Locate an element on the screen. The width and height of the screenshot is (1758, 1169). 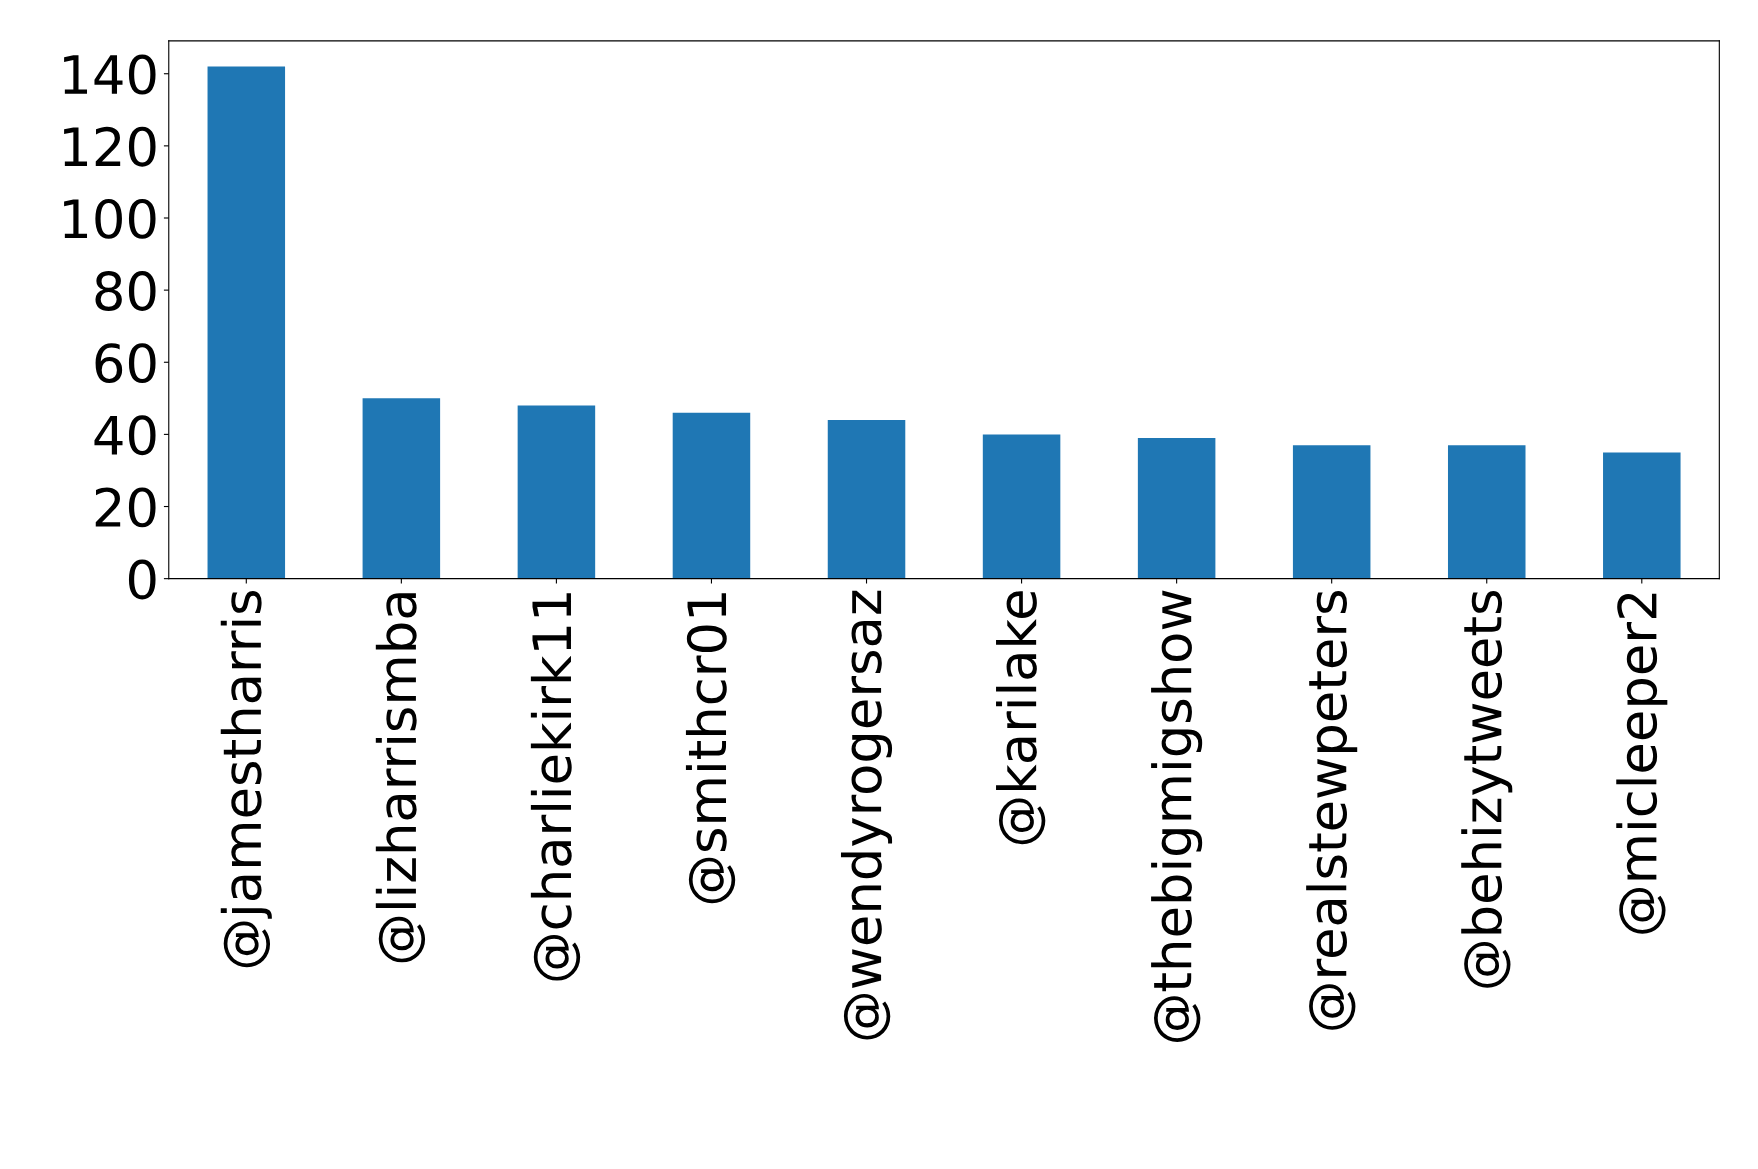
x-tick-label: @charliekirk11 is located at coordinates (555, 787).